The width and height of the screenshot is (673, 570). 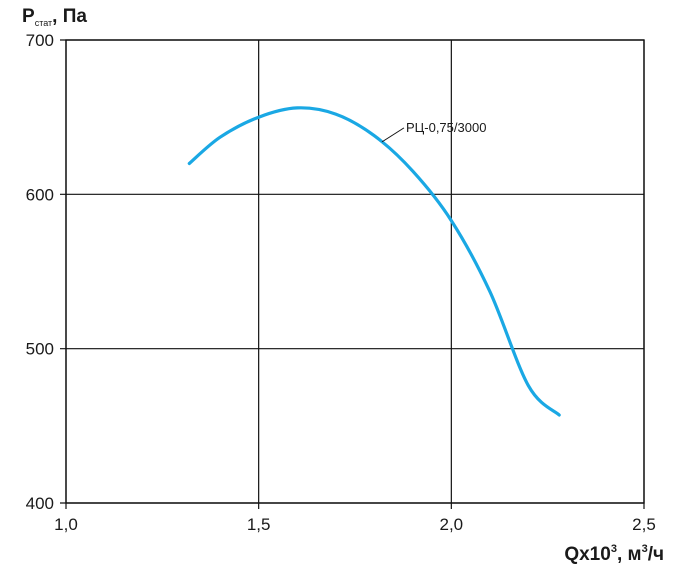 What do you see at coordinates (40, 272) in the screenshot?
I see `y-tick-labels: 400 500 600 700` at bounding box center [40, 272].